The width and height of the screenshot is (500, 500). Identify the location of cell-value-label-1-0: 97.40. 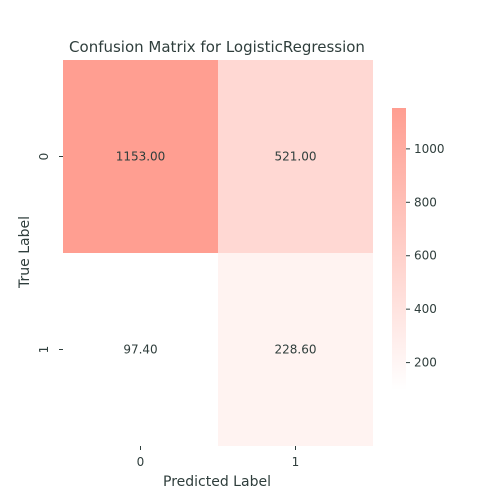
(140, 350).